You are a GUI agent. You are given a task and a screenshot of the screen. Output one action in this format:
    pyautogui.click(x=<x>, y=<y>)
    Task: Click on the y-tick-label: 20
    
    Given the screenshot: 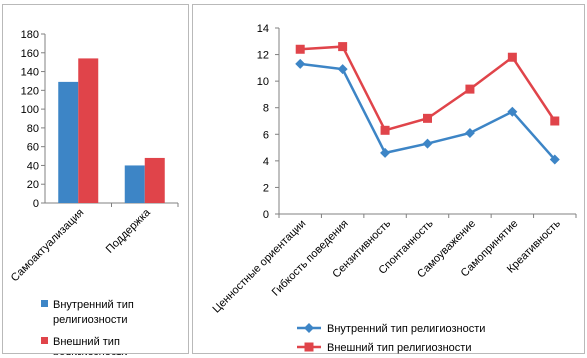 What is the action you would take?
    pyautogui.click(x=33, y=185)
    